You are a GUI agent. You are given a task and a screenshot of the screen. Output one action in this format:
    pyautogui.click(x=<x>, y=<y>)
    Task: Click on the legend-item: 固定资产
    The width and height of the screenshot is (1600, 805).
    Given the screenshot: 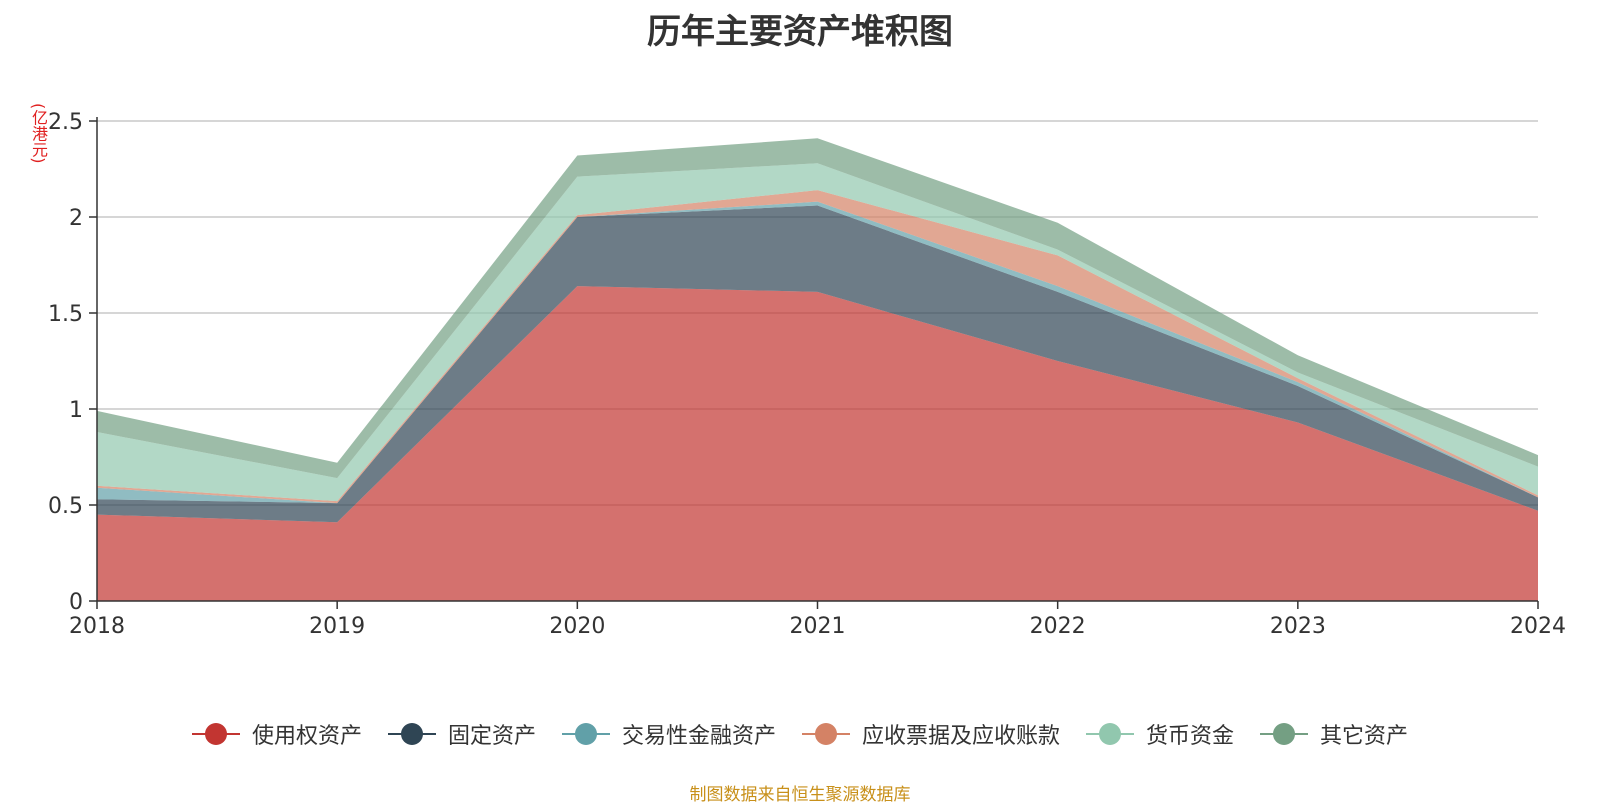 What is the action you would take?
    pyautogui.click(x=461, y=734)
    